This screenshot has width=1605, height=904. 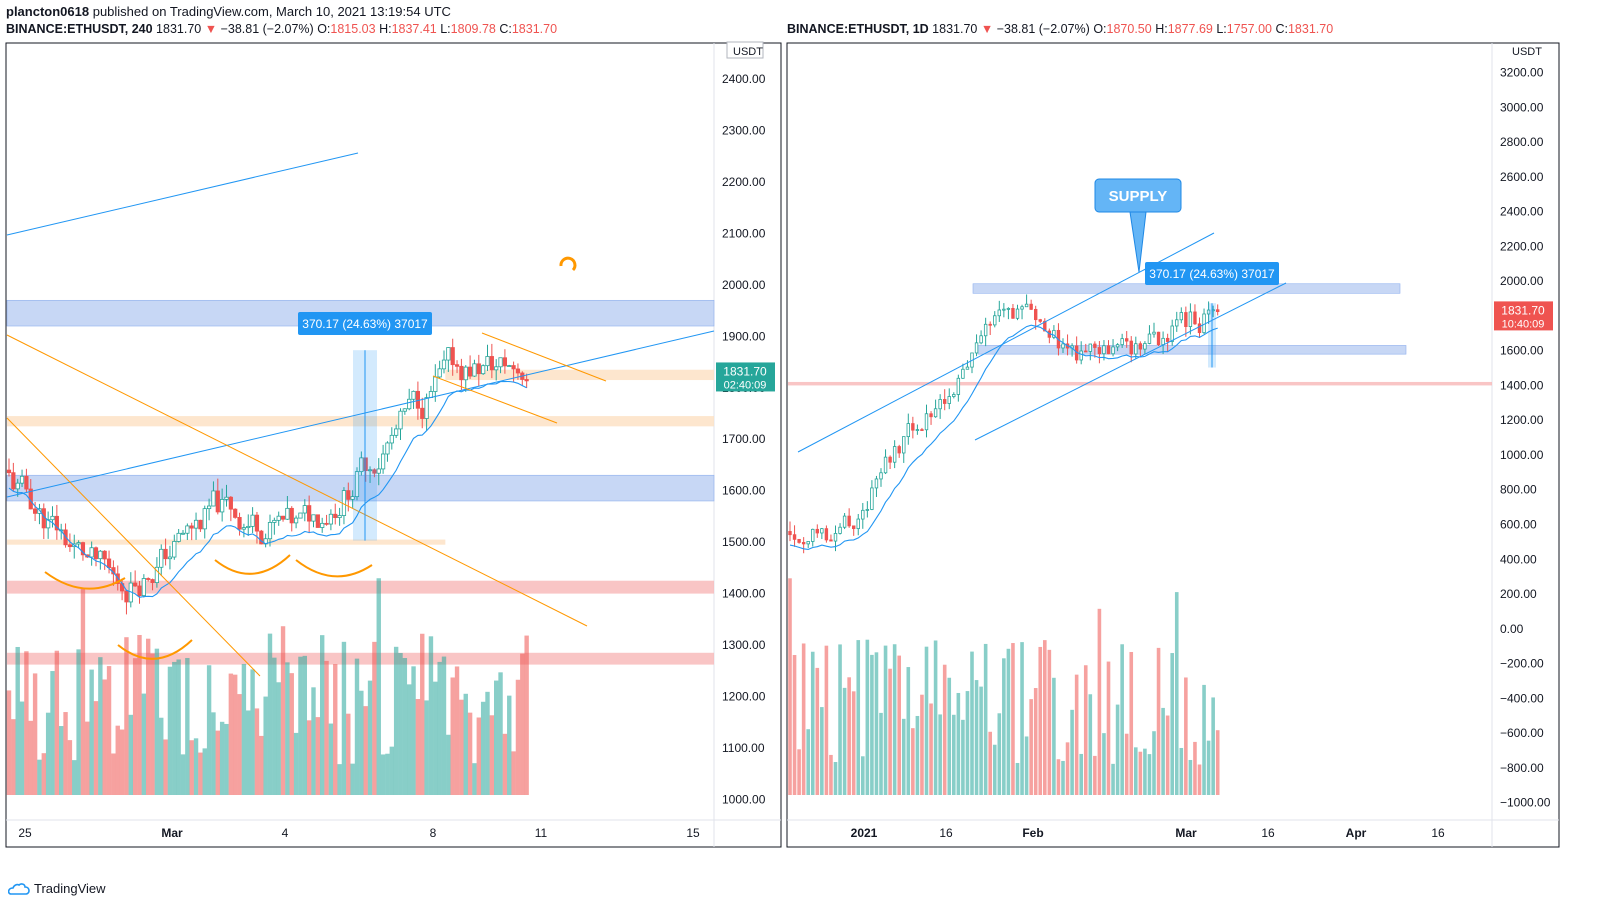 I want to click on x-tick-label: 2021, so click(x=864, y=833).